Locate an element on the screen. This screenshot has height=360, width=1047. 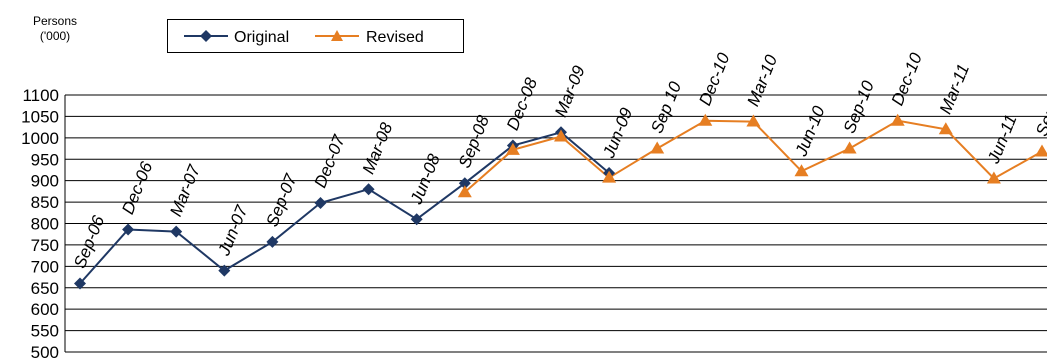
y-unit-label: Persons ('000) is located at coordinates (55, 29).